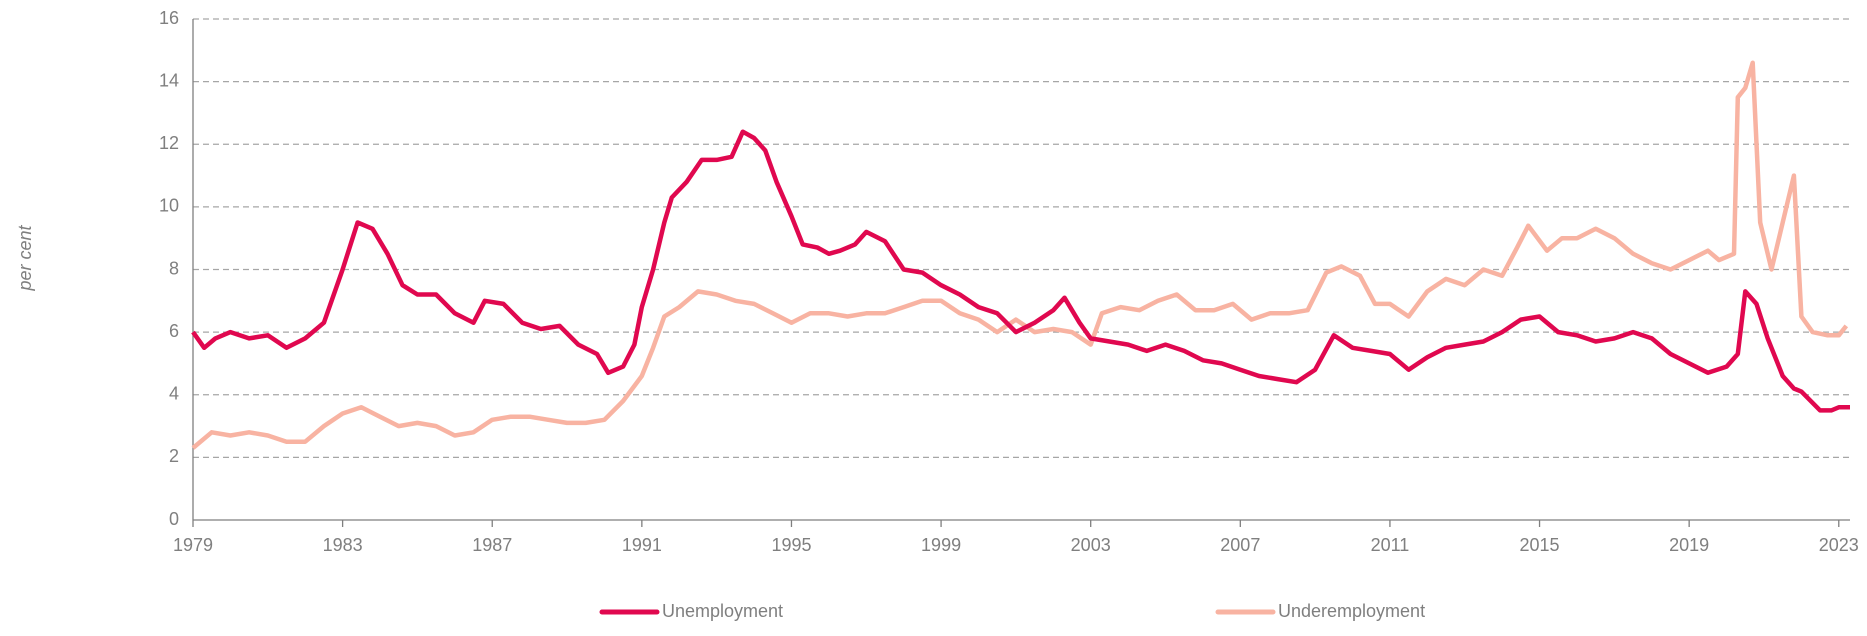  Describe the element at coordinates (1689, 545) in the screenshot. I see `x-tick-label: 2019` at that location.